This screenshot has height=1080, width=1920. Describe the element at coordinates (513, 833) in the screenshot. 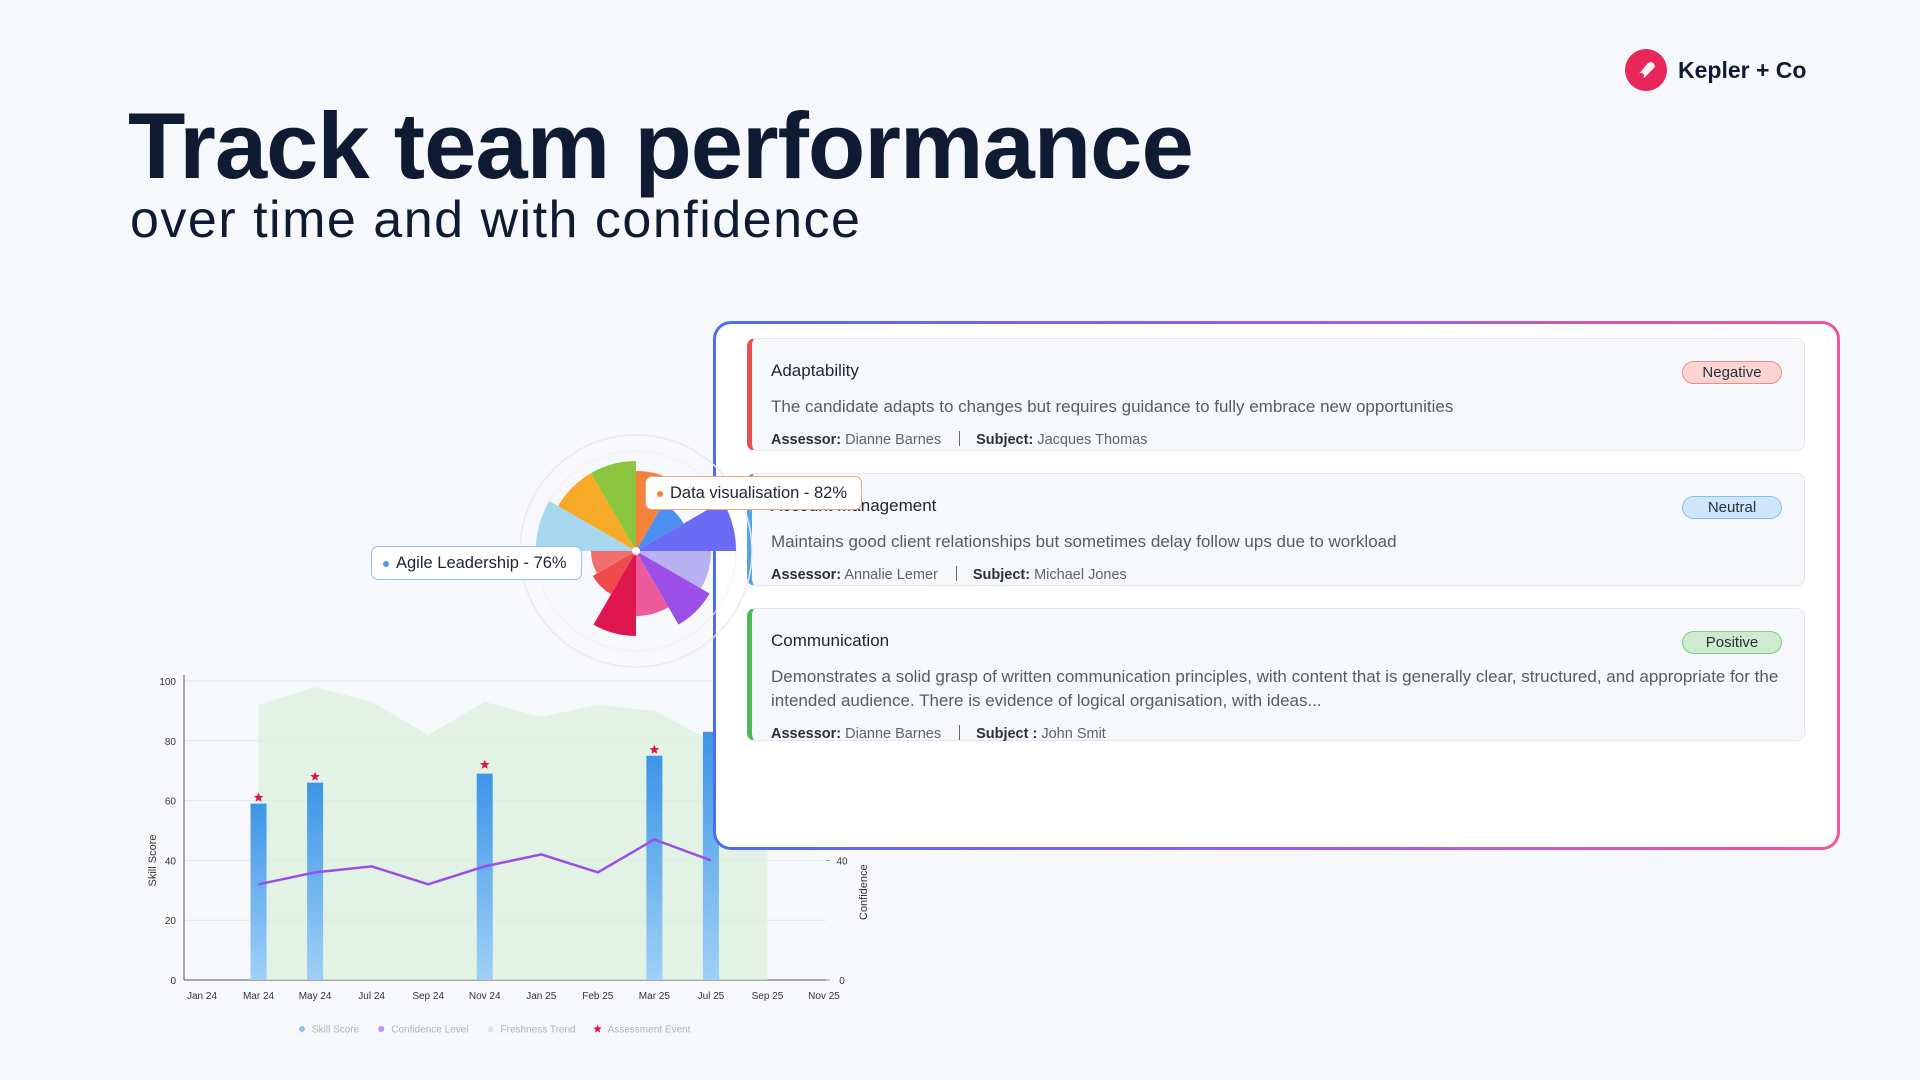

I see `area` at that location.